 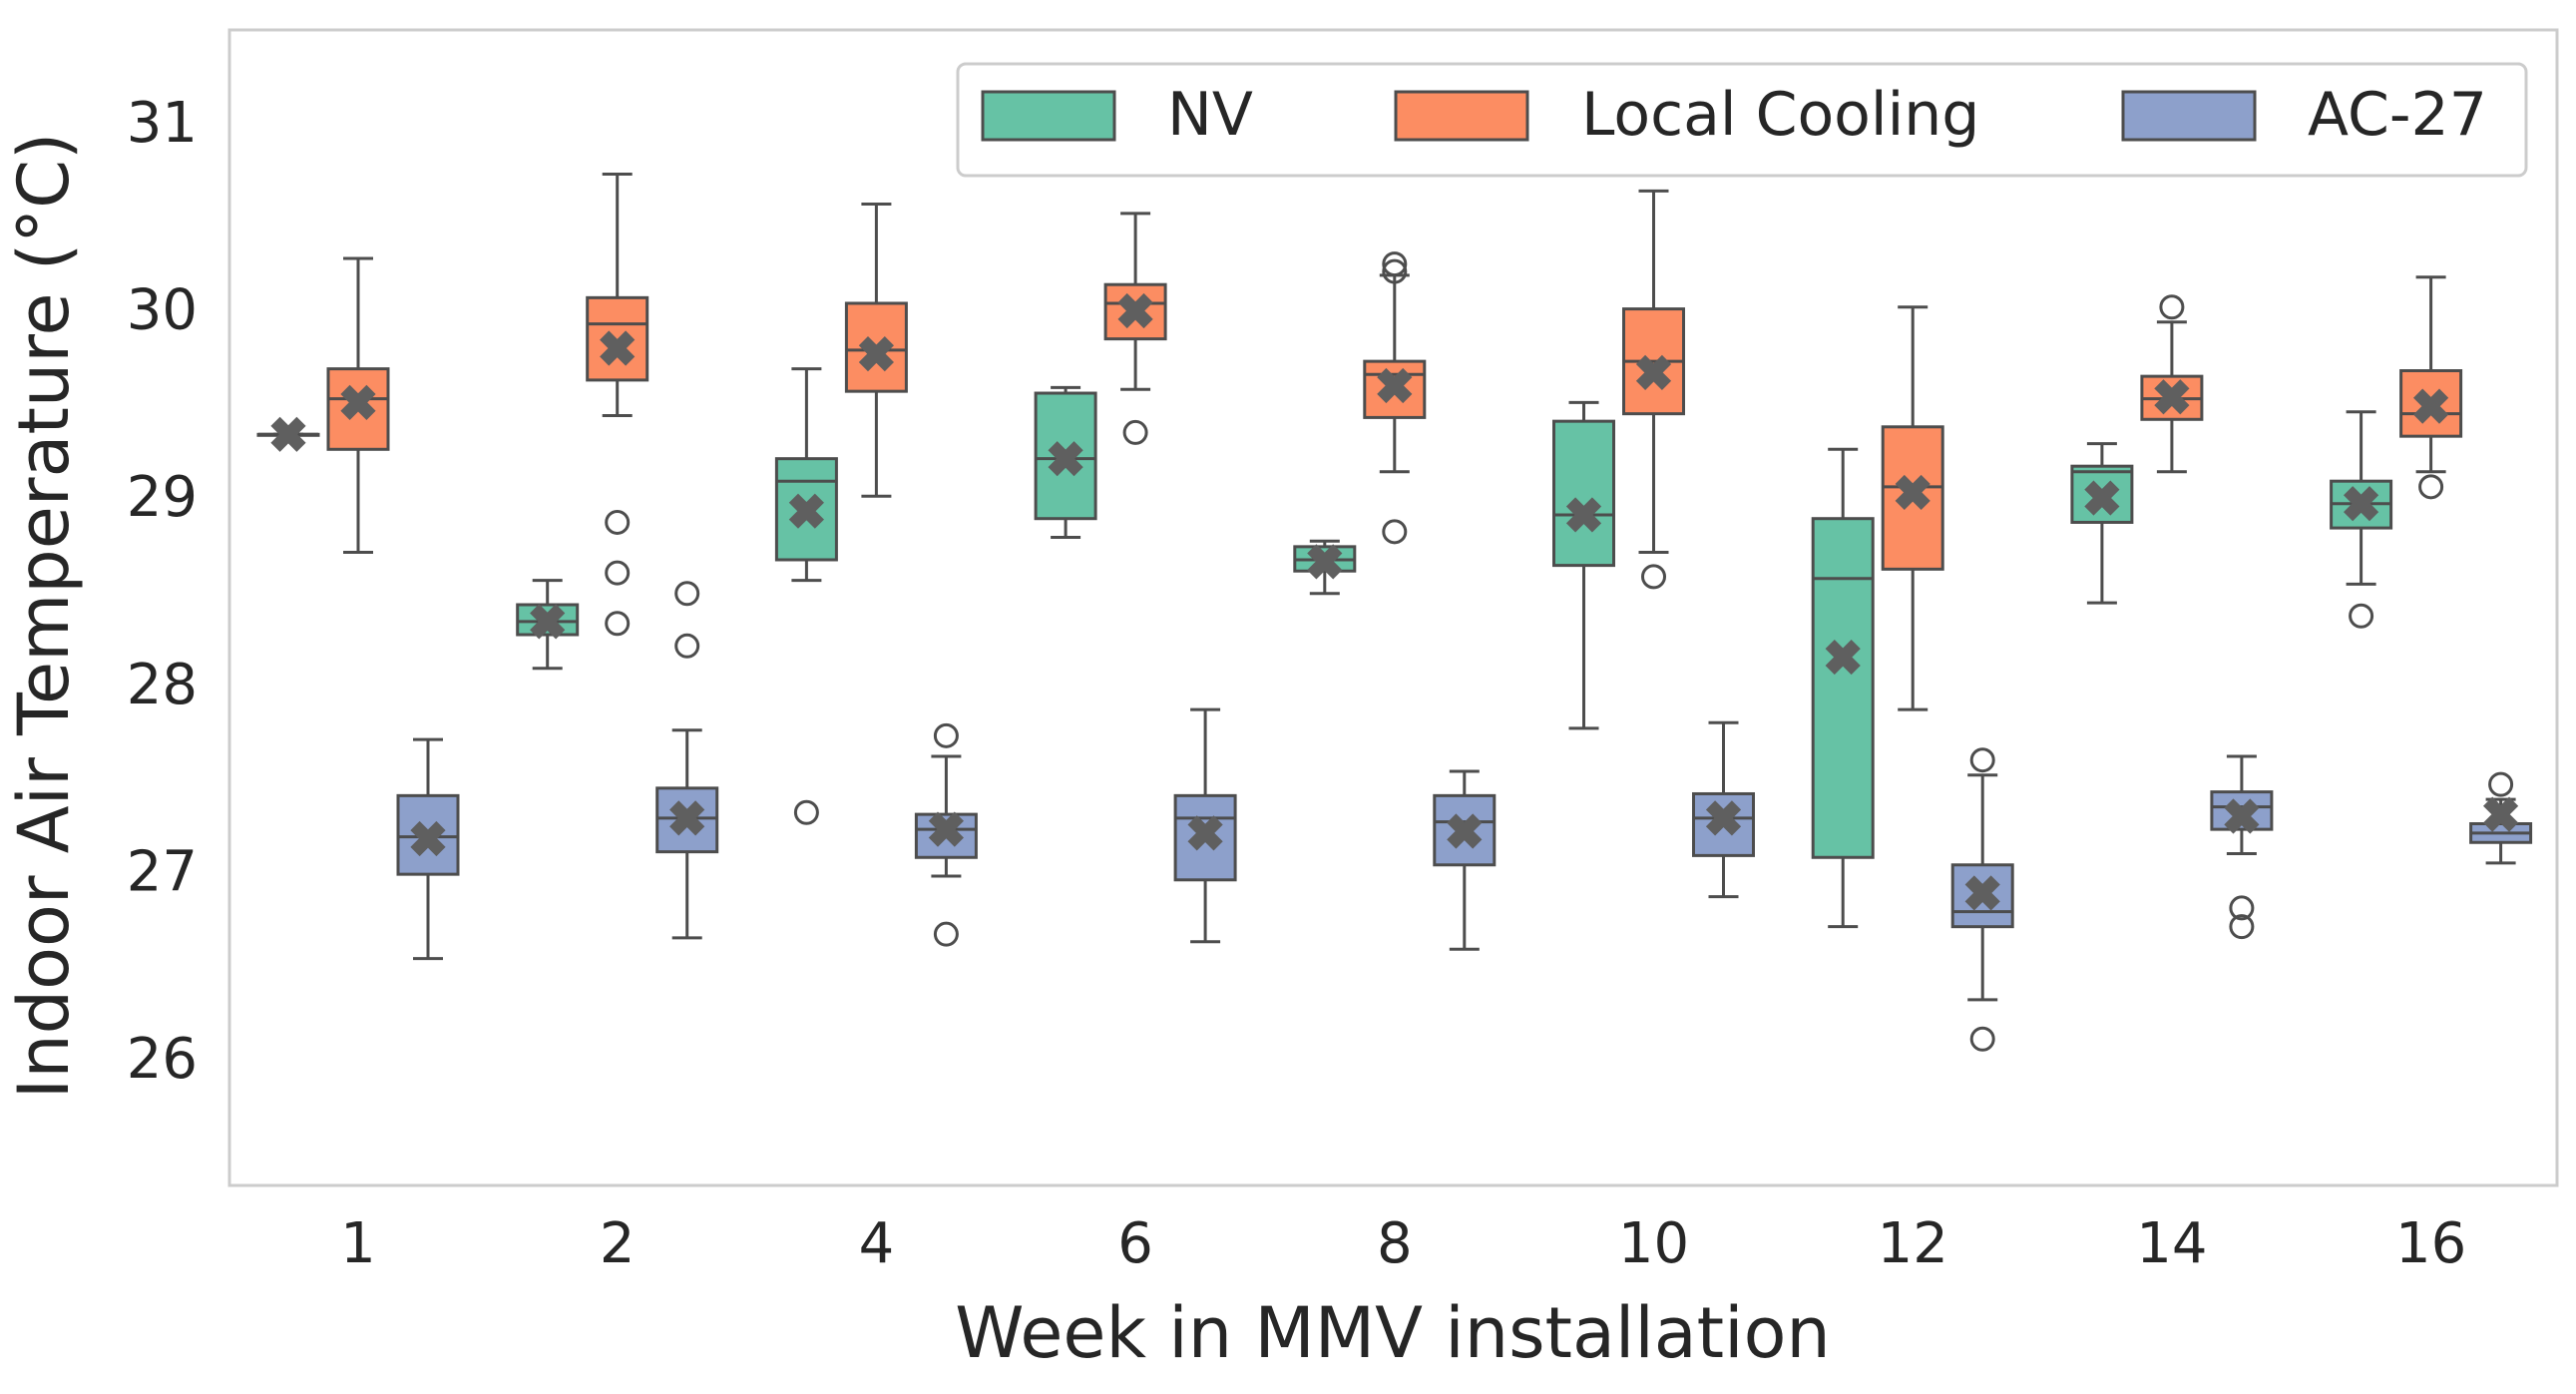 I want to click on y-ticks: 26 27 28 29 30 31, so click(x=162, y=591).